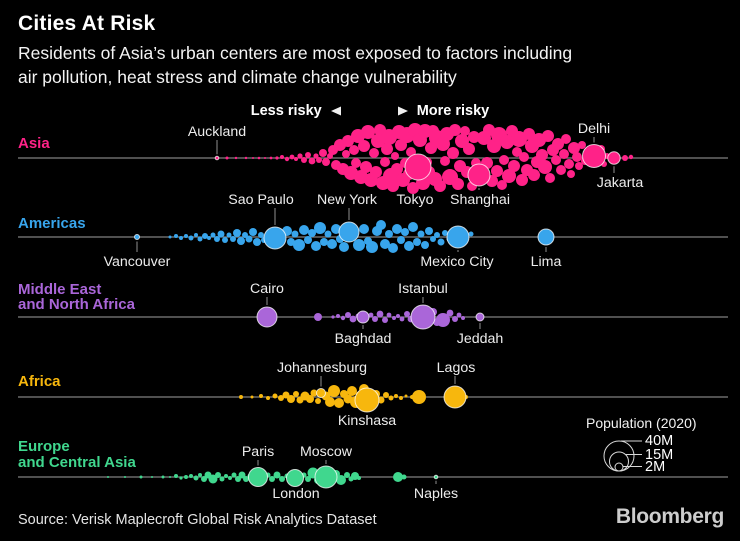 The height and width of the screenshot is (541, 740). Describe the element at coordinates (453, 111) in the screenshot. I see `more-risky-label: More risky` at that location.